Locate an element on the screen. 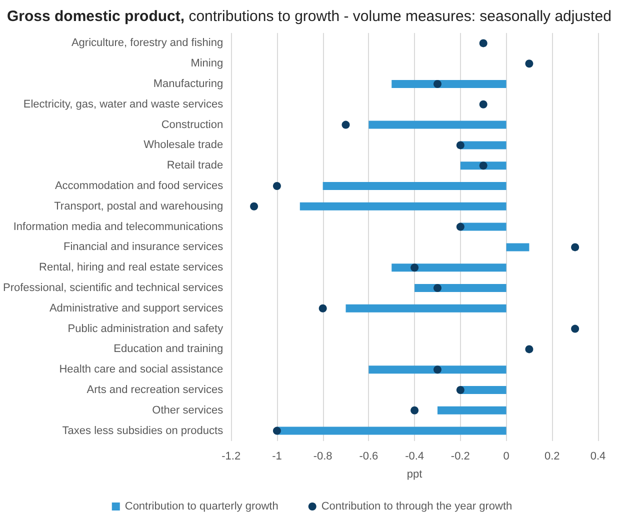 The width and height of the screenshot is (624, 519). y-tick-label: Accommodation and food services is located at coordinates (139, 186).